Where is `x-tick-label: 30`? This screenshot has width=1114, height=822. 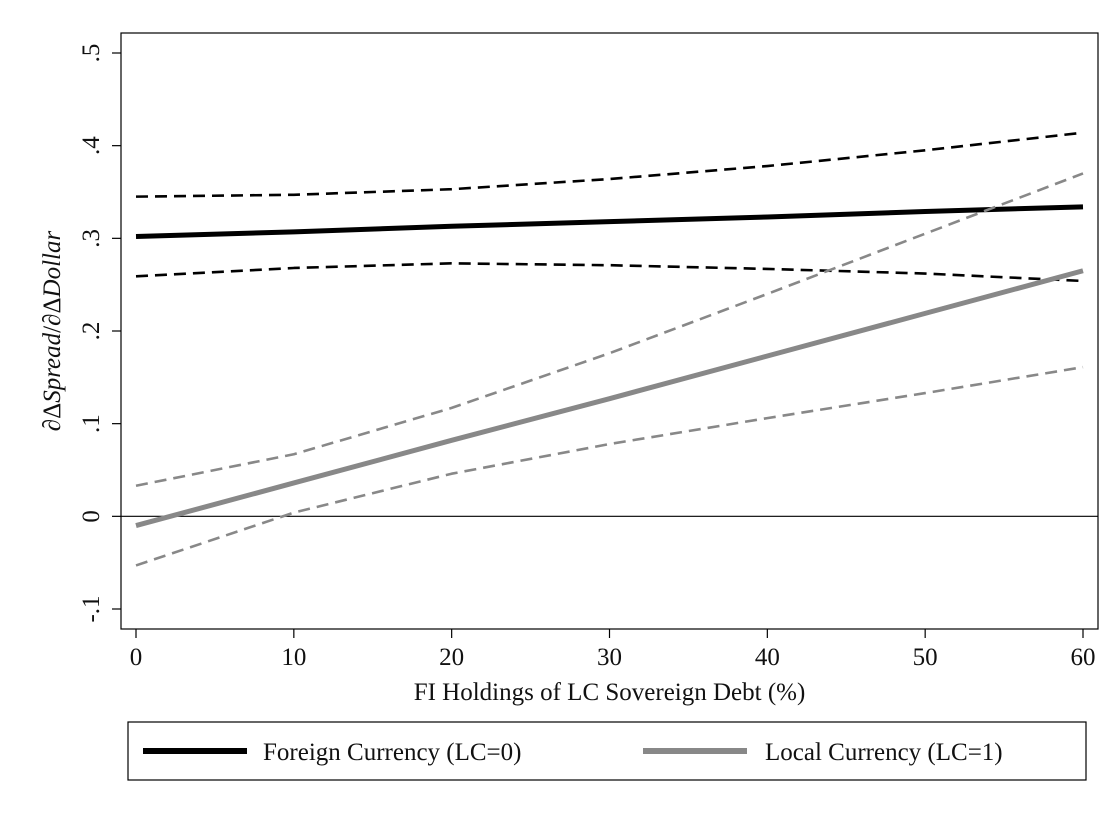 x-tick-label: 30 is located at coordinates (609, 657).